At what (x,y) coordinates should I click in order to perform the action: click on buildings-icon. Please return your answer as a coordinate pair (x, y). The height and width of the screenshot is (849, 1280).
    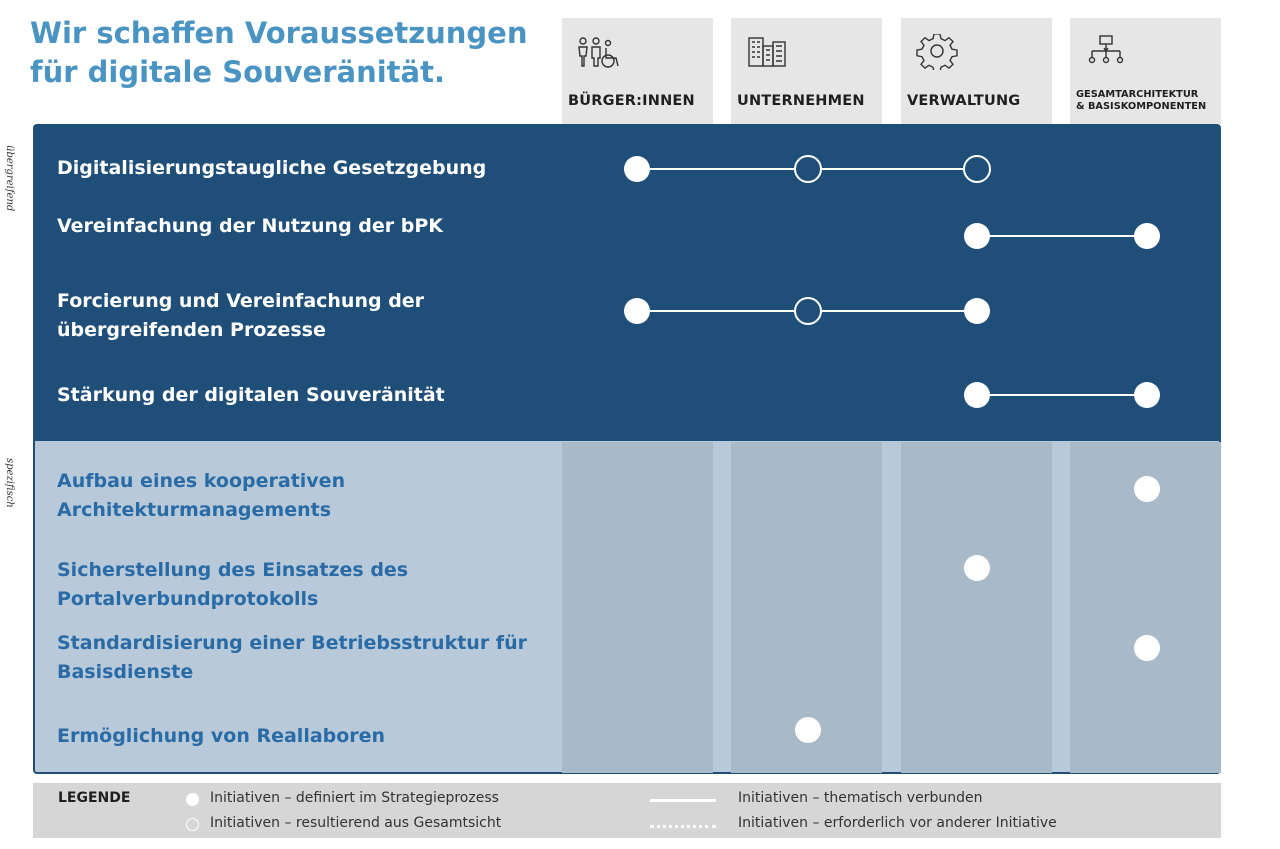
    Looking at the image, I should click on (767, 52).